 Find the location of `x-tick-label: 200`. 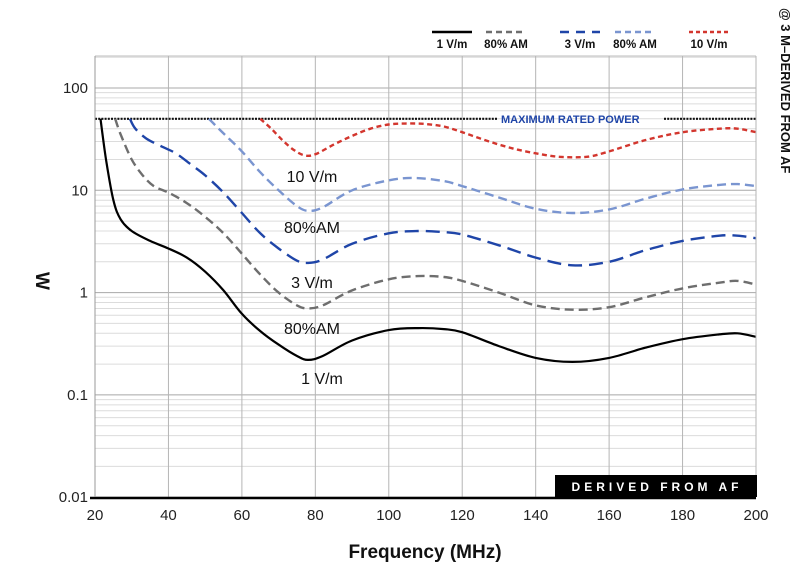

x-tick-label: 200 is located at coordinates (755, 515).